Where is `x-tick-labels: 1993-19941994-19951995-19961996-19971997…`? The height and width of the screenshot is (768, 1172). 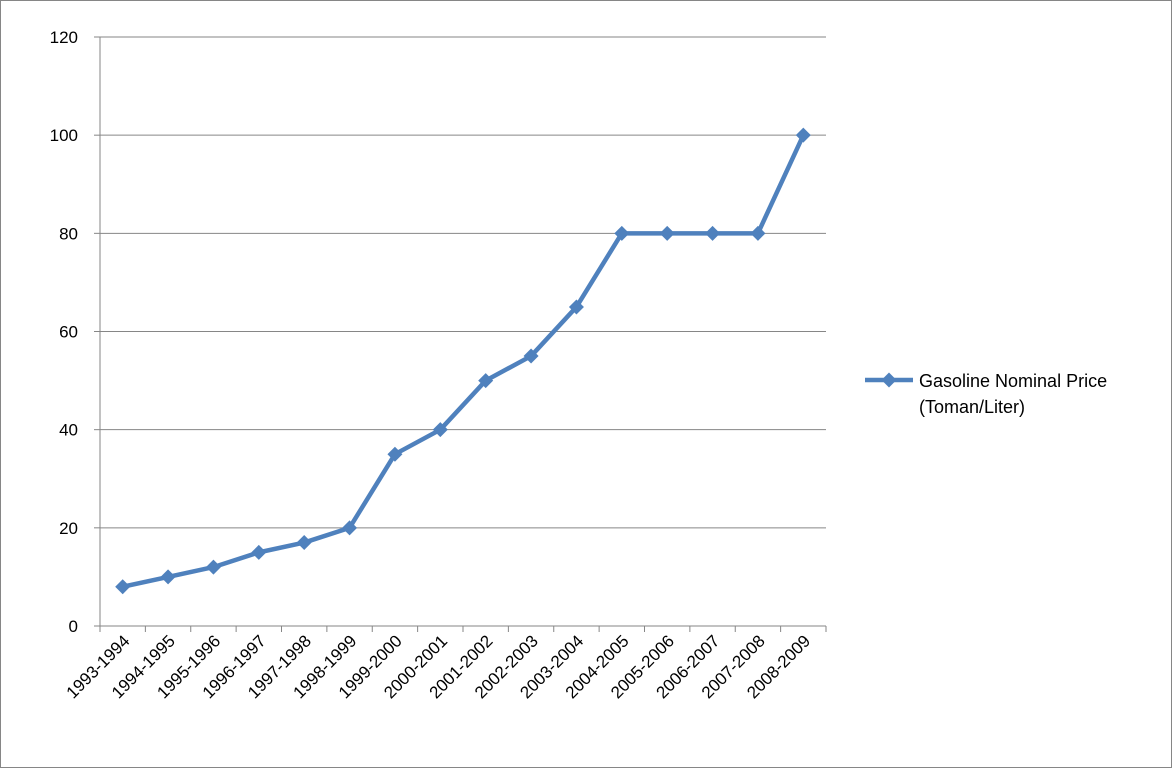
x-tick-labels: 1993-19941994-19951995-19961996-19971997… is located at coordinates (439, 666).